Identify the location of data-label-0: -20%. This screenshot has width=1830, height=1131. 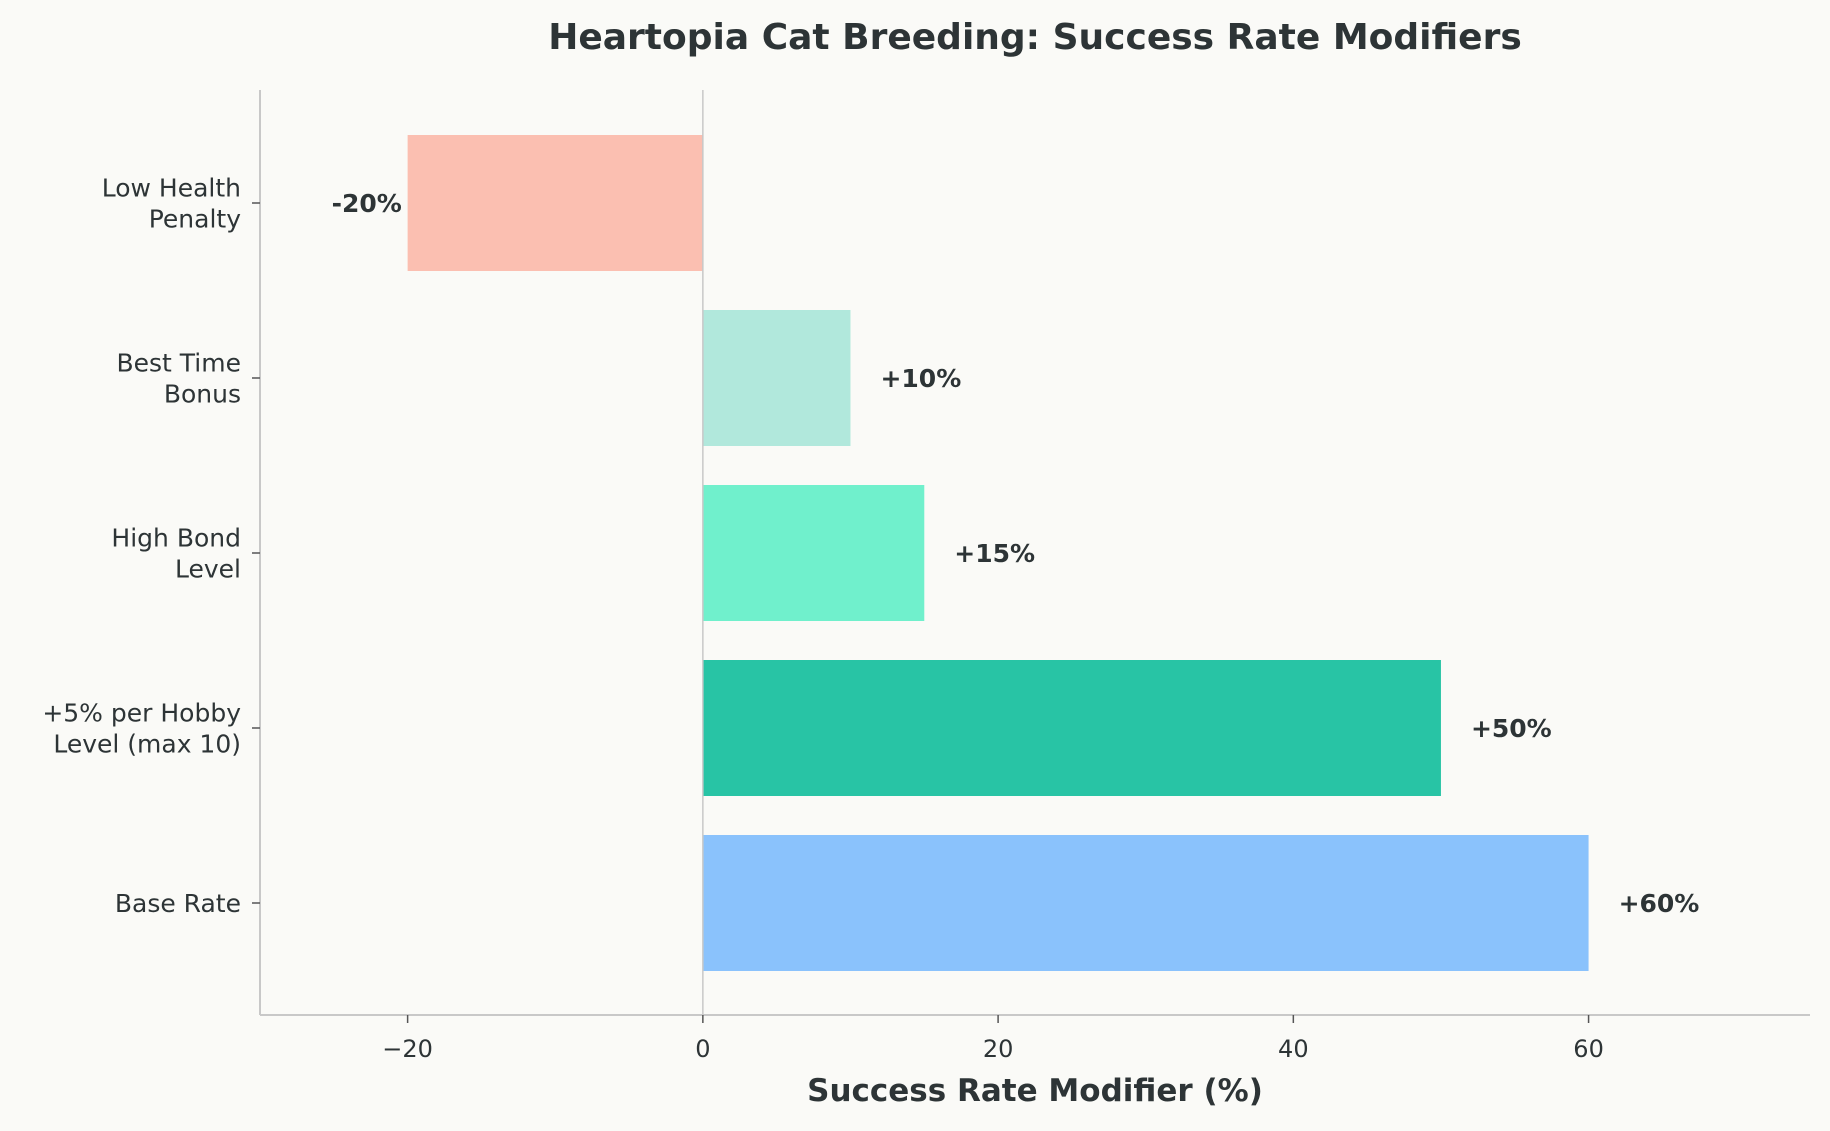
(367, 203).